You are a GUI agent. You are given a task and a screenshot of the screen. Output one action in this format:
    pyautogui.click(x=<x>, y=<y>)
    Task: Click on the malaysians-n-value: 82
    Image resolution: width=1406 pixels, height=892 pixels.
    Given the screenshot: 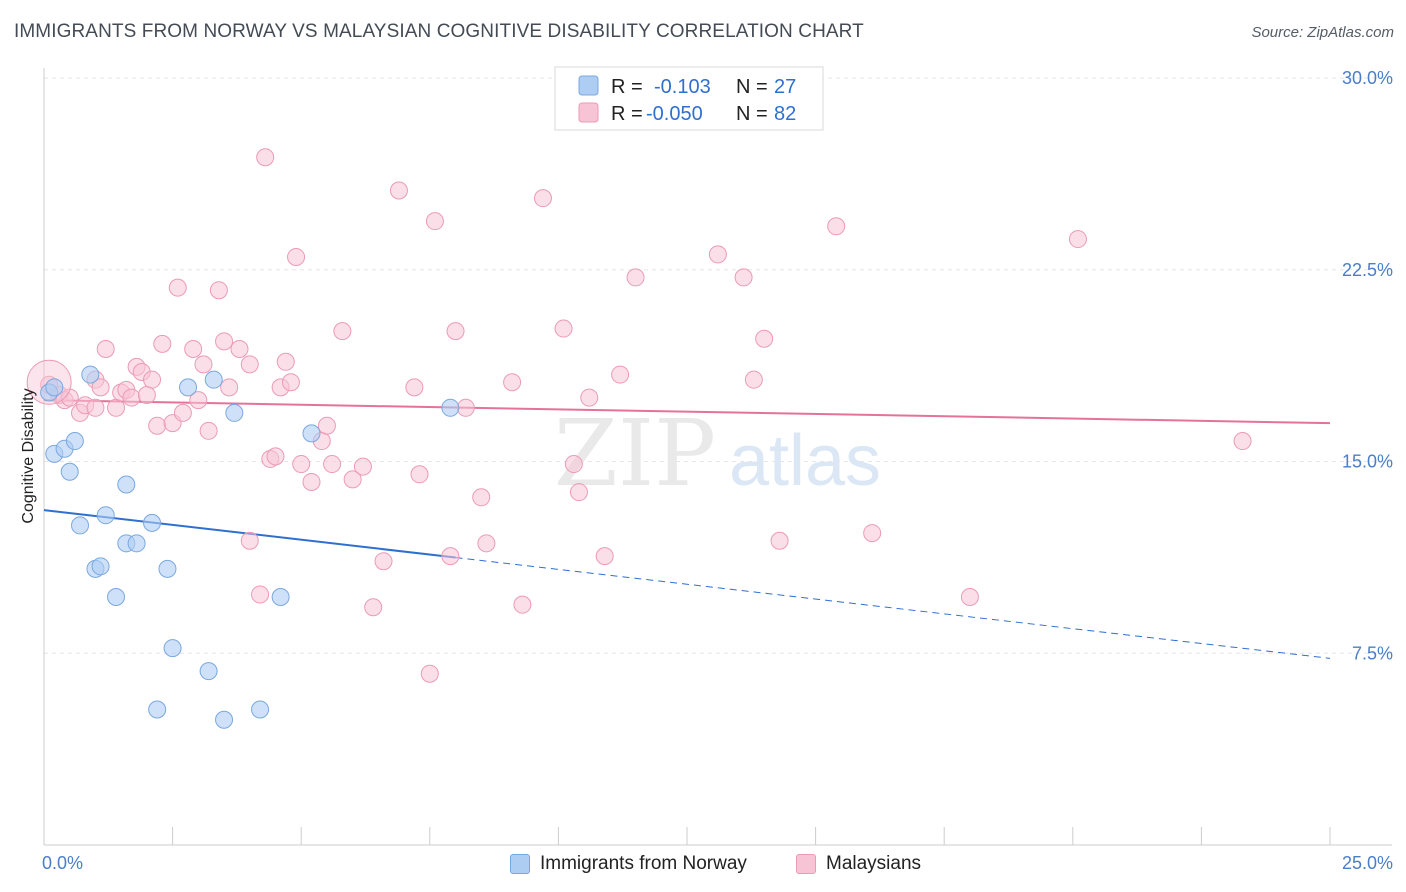 What is the action you would take?
    pyautogui.click(x=785, y=114)
    